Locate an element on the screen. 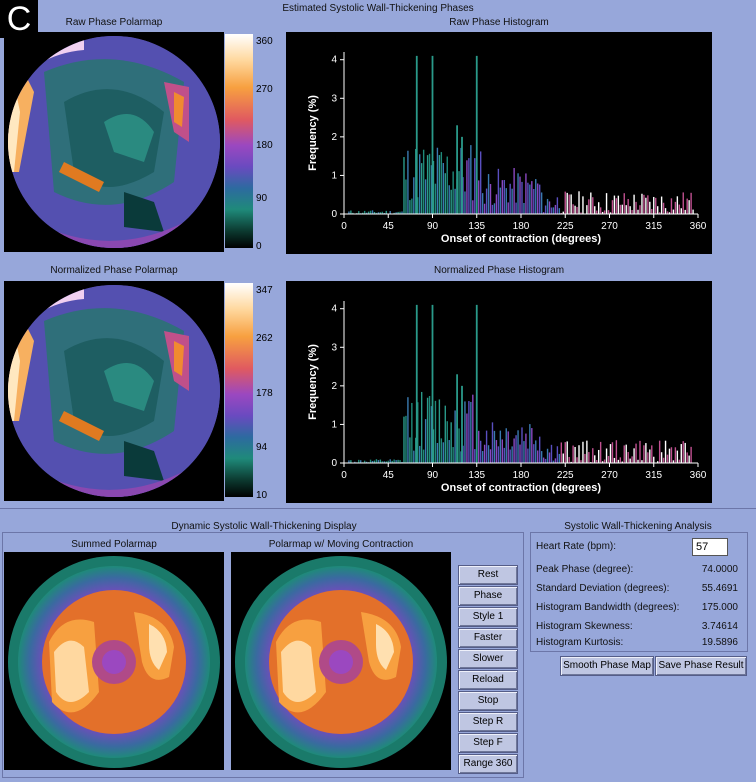 This screenshot has width=756, height=782. save-phase-result-button: Save Phase Result is located at coordinates (701, 666).